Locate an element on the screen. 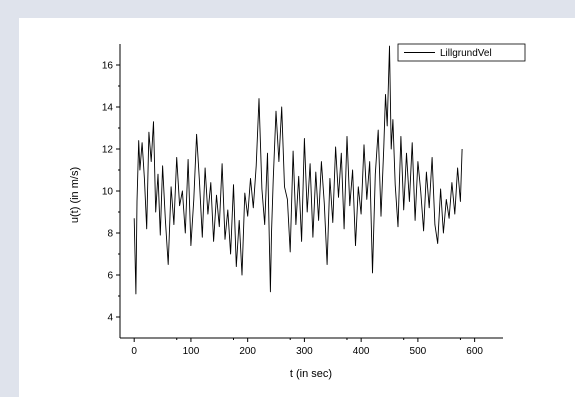 The width and height of the screenshot is (575, 397). x-tick-label: 400 is located at coordinates (361, 351).